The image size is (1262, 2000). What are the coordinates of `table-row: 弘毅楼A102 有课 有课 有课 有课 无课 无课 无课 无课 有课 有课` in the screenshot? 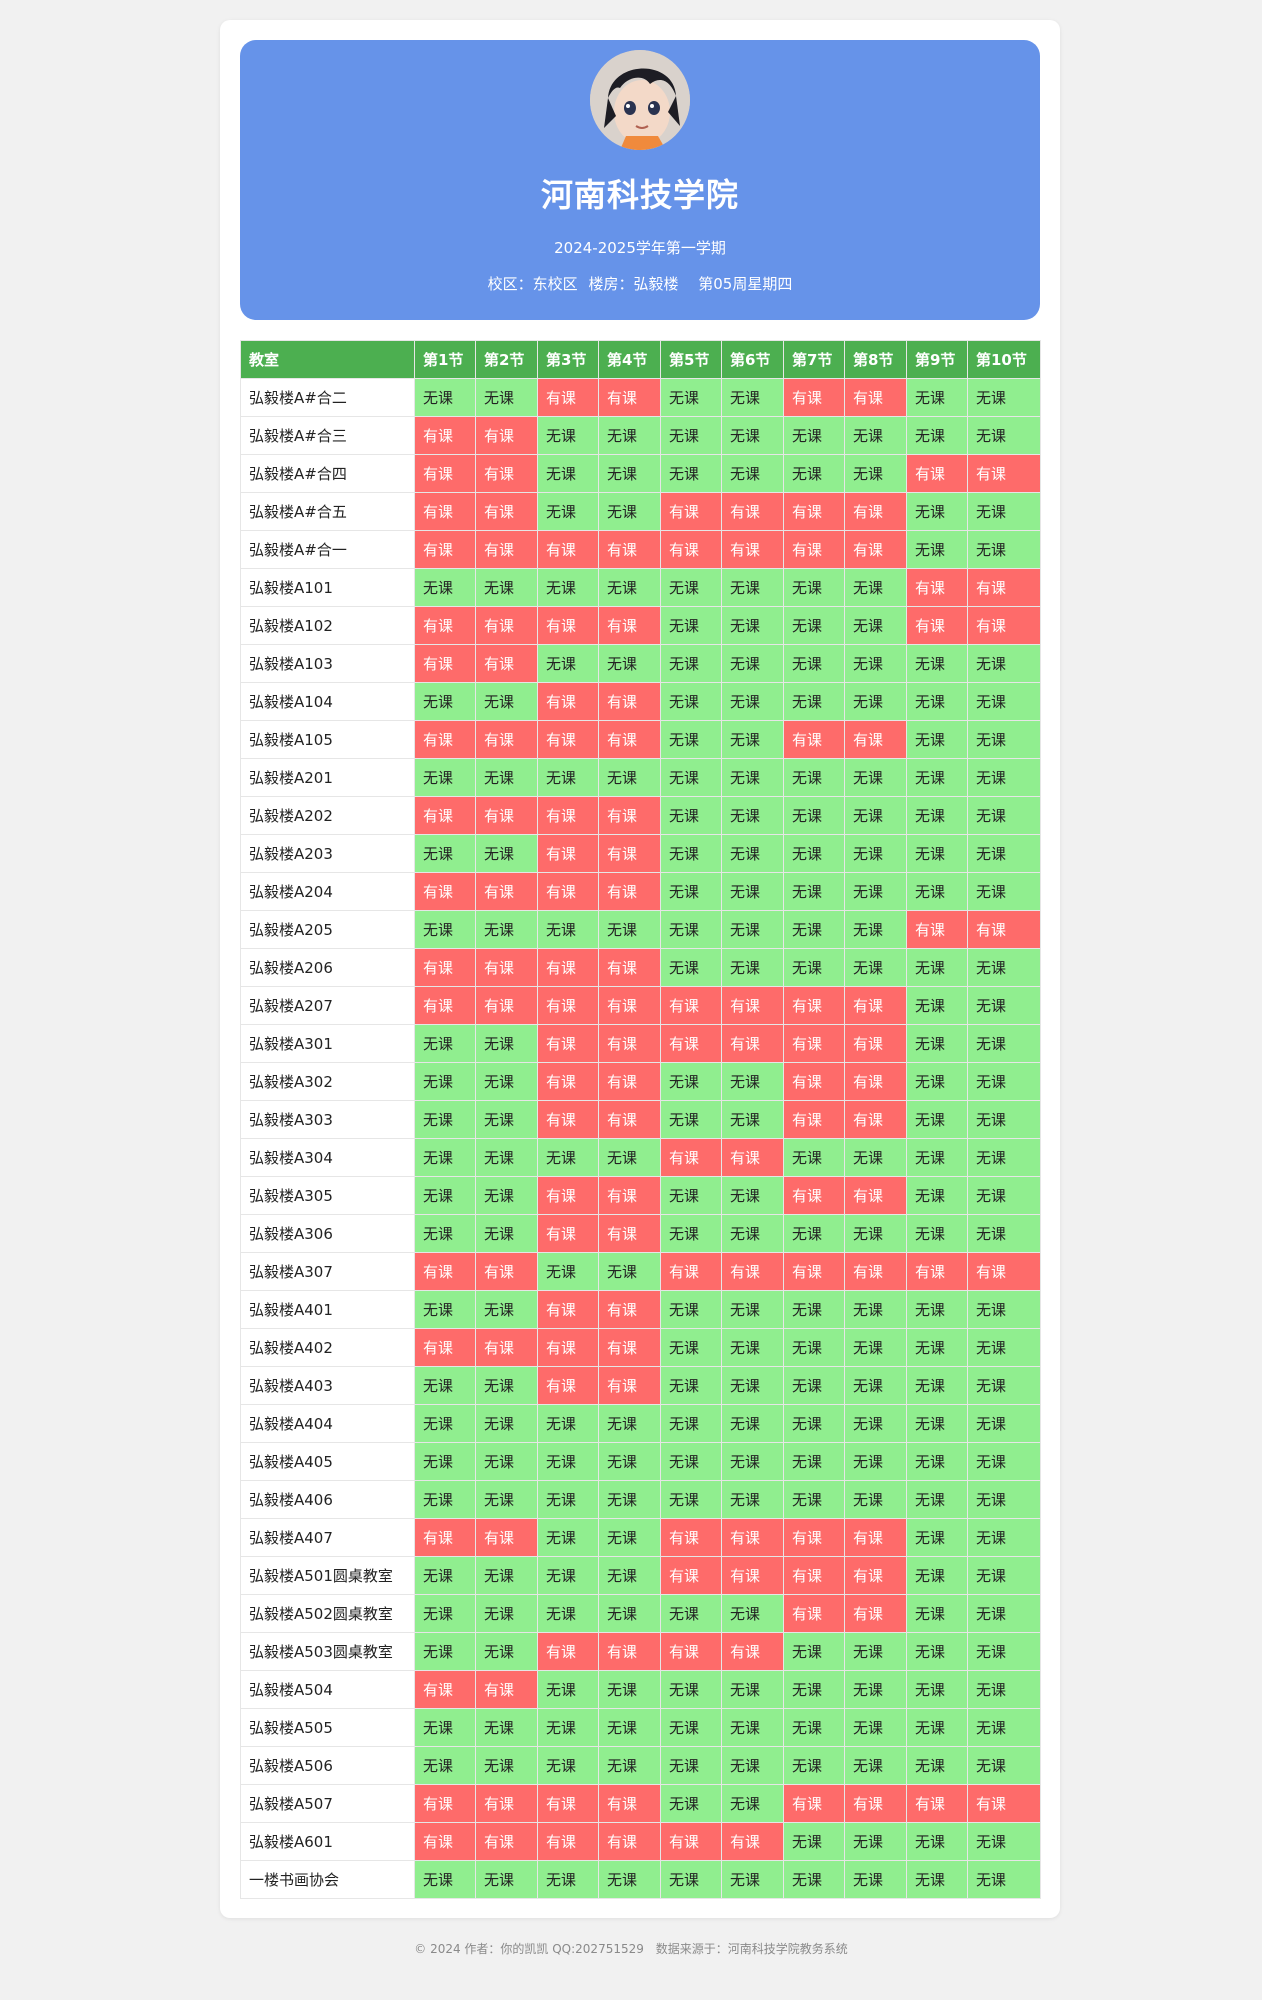 It's located at (640, 625).